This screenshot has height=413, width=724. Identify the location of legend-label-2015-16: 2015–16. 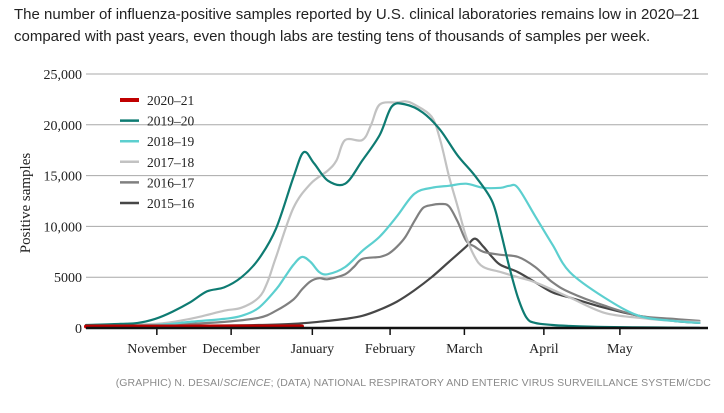
(171, 203).